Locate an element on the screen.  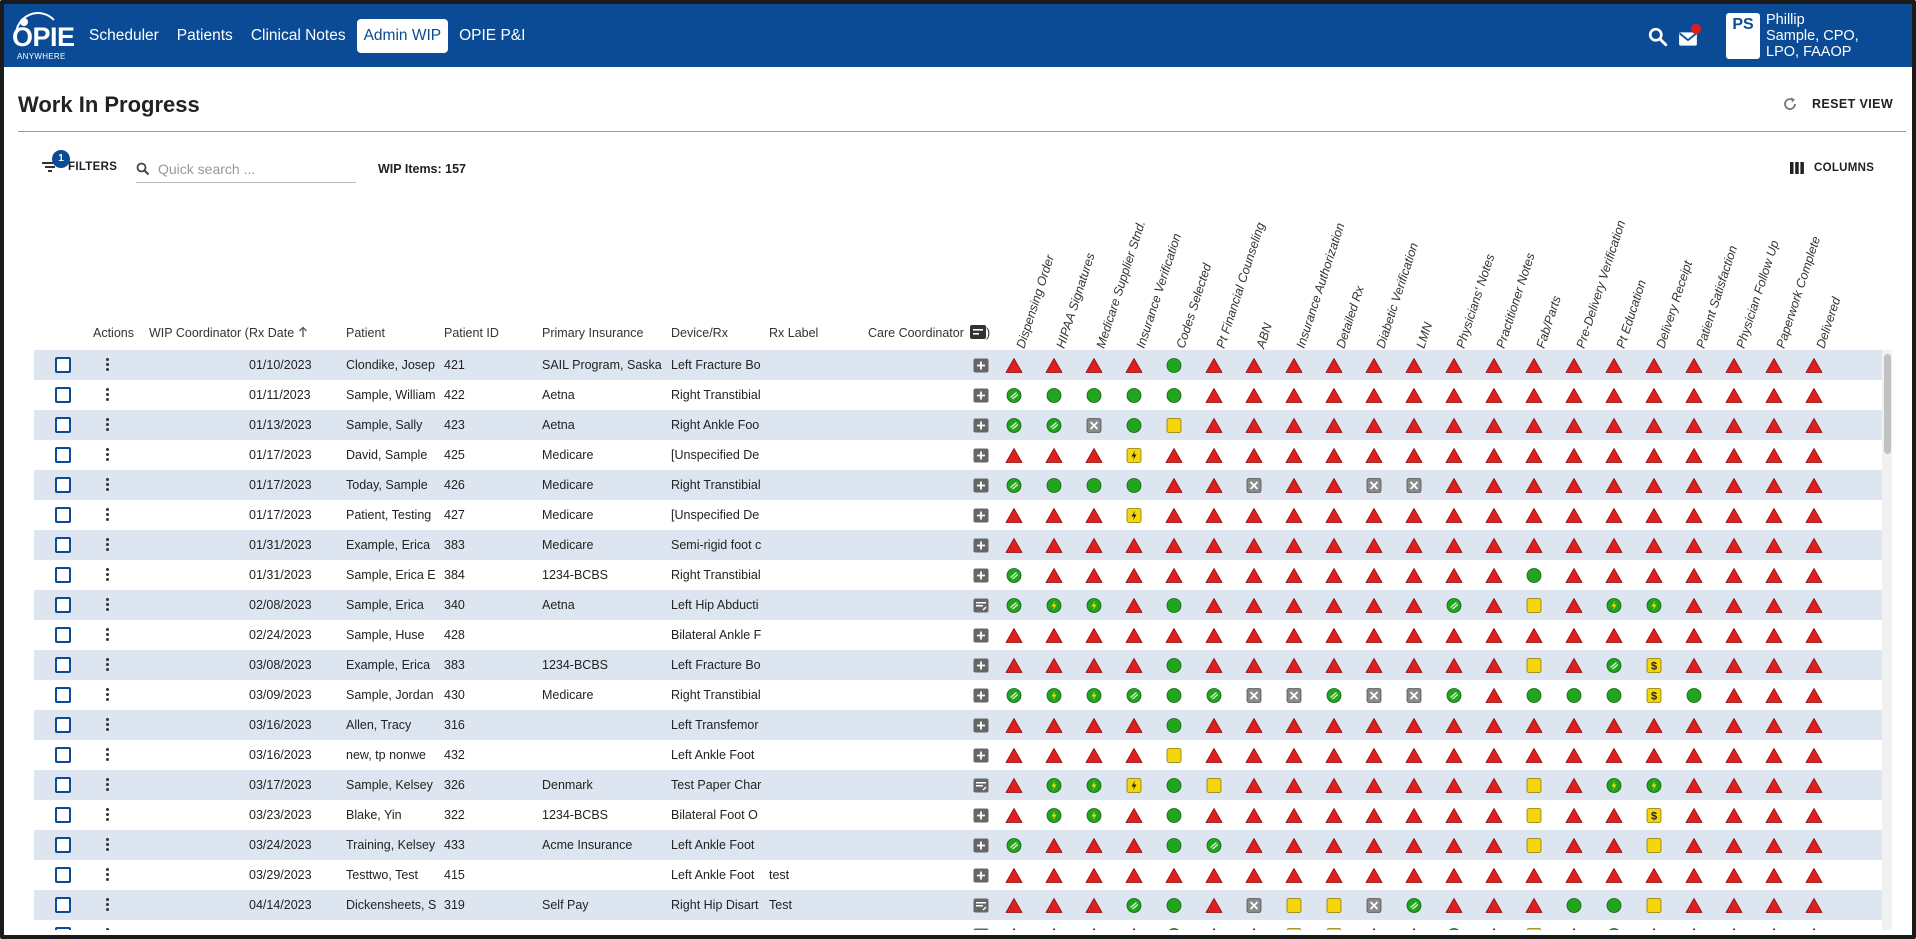
opie-logo: OPIE ANYWHERE is located at coordinates (42, 36).